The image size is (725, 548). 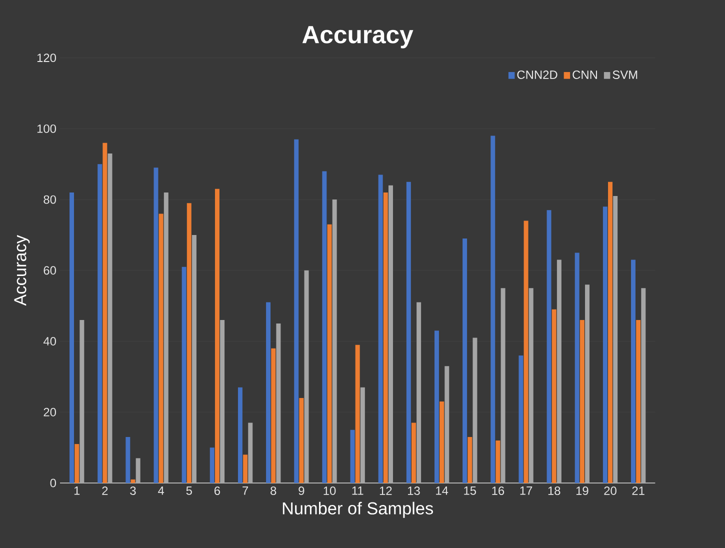 I want to click on x-tick-label: 20, so click(x=610, y=490).